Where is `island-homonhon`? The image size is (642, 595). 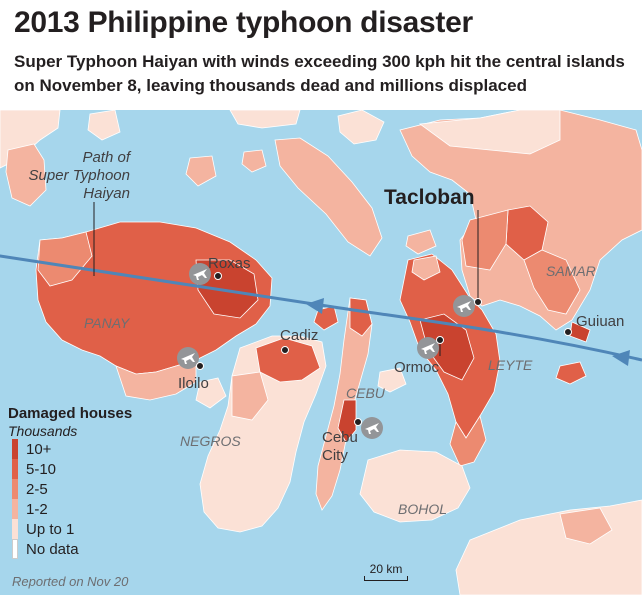
island-homonhon is located at coordinates (571, 373).